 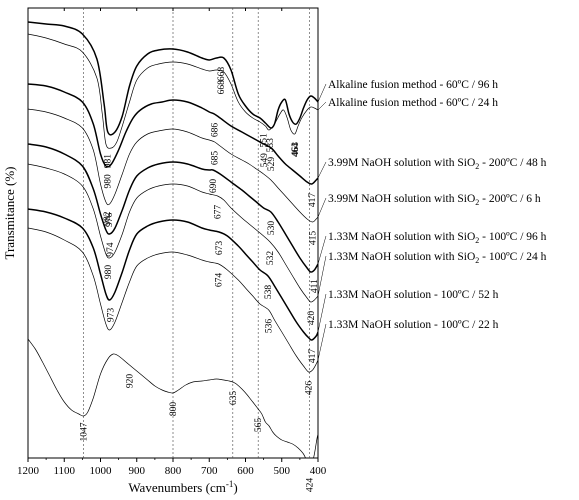 I want to click on peak-label-6-3: 417, so click(x=313, y=356).